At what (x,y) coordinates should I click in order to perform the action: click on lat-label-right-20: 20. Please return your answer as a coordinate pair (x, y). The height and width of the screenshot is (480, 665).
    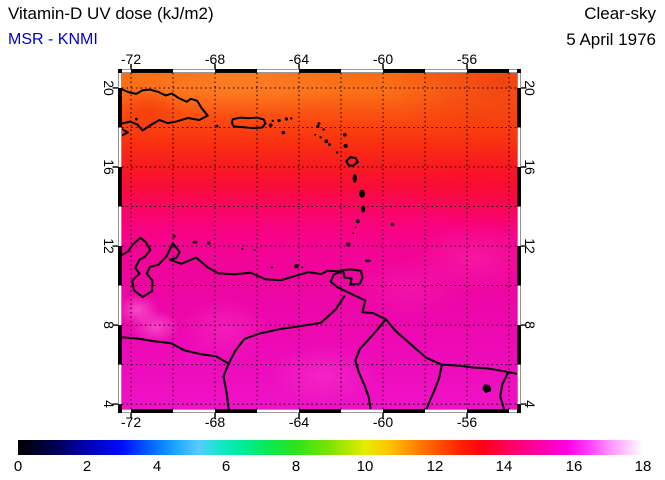
    Looking at the image, I should click on (530, 88).